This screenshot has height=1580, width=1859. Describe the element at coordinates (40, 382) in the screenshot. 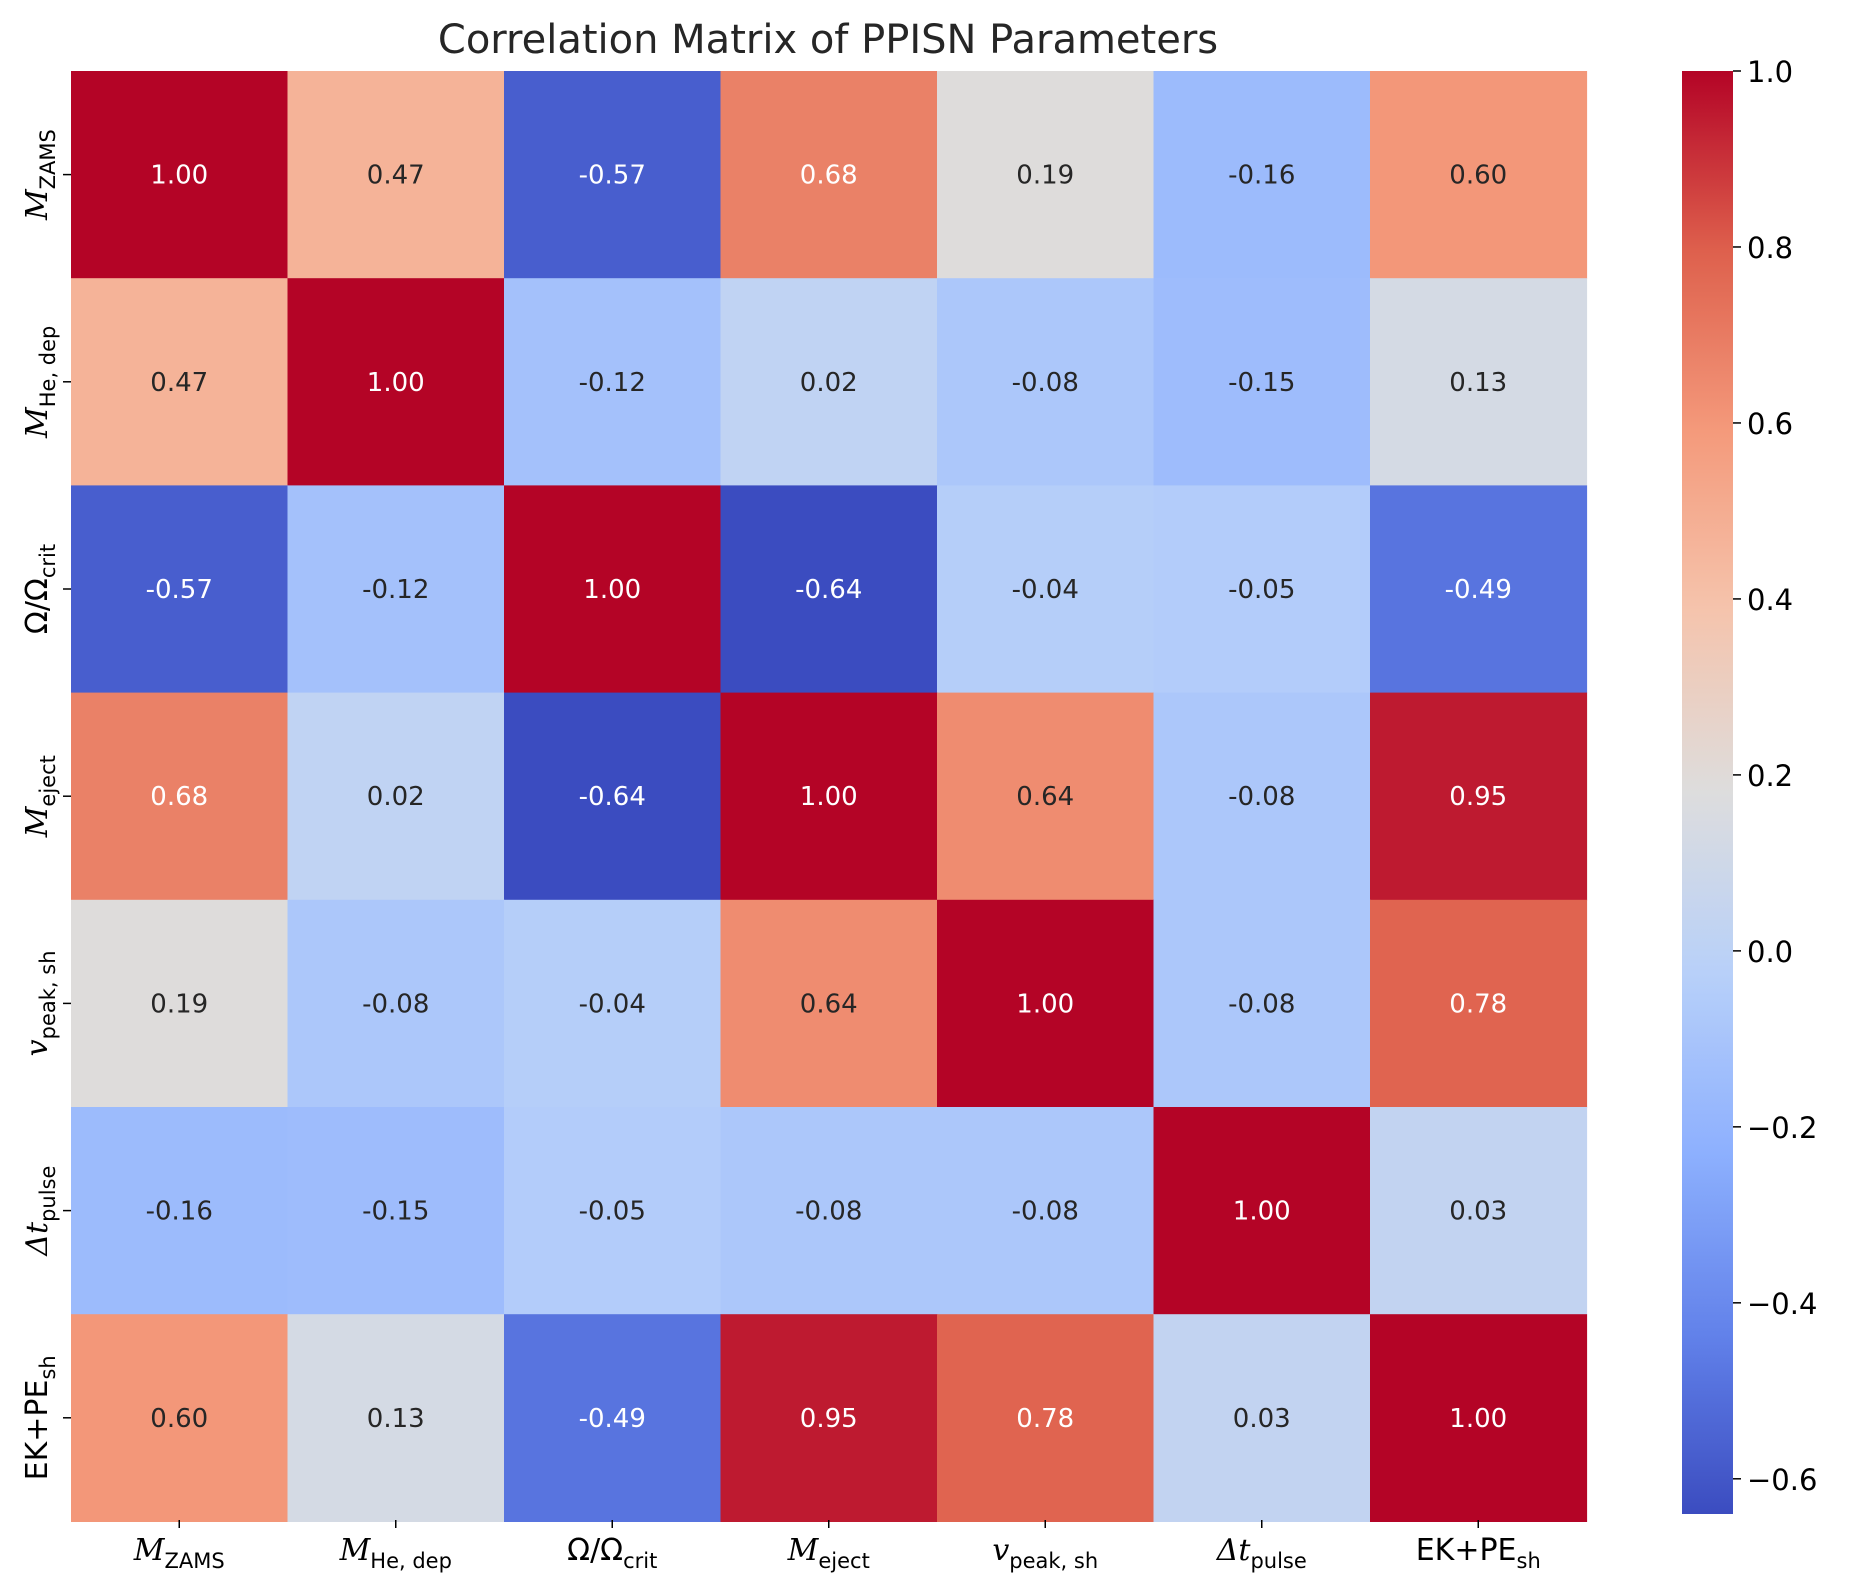

I see `y-tick-label: MHe, dep` at that location.